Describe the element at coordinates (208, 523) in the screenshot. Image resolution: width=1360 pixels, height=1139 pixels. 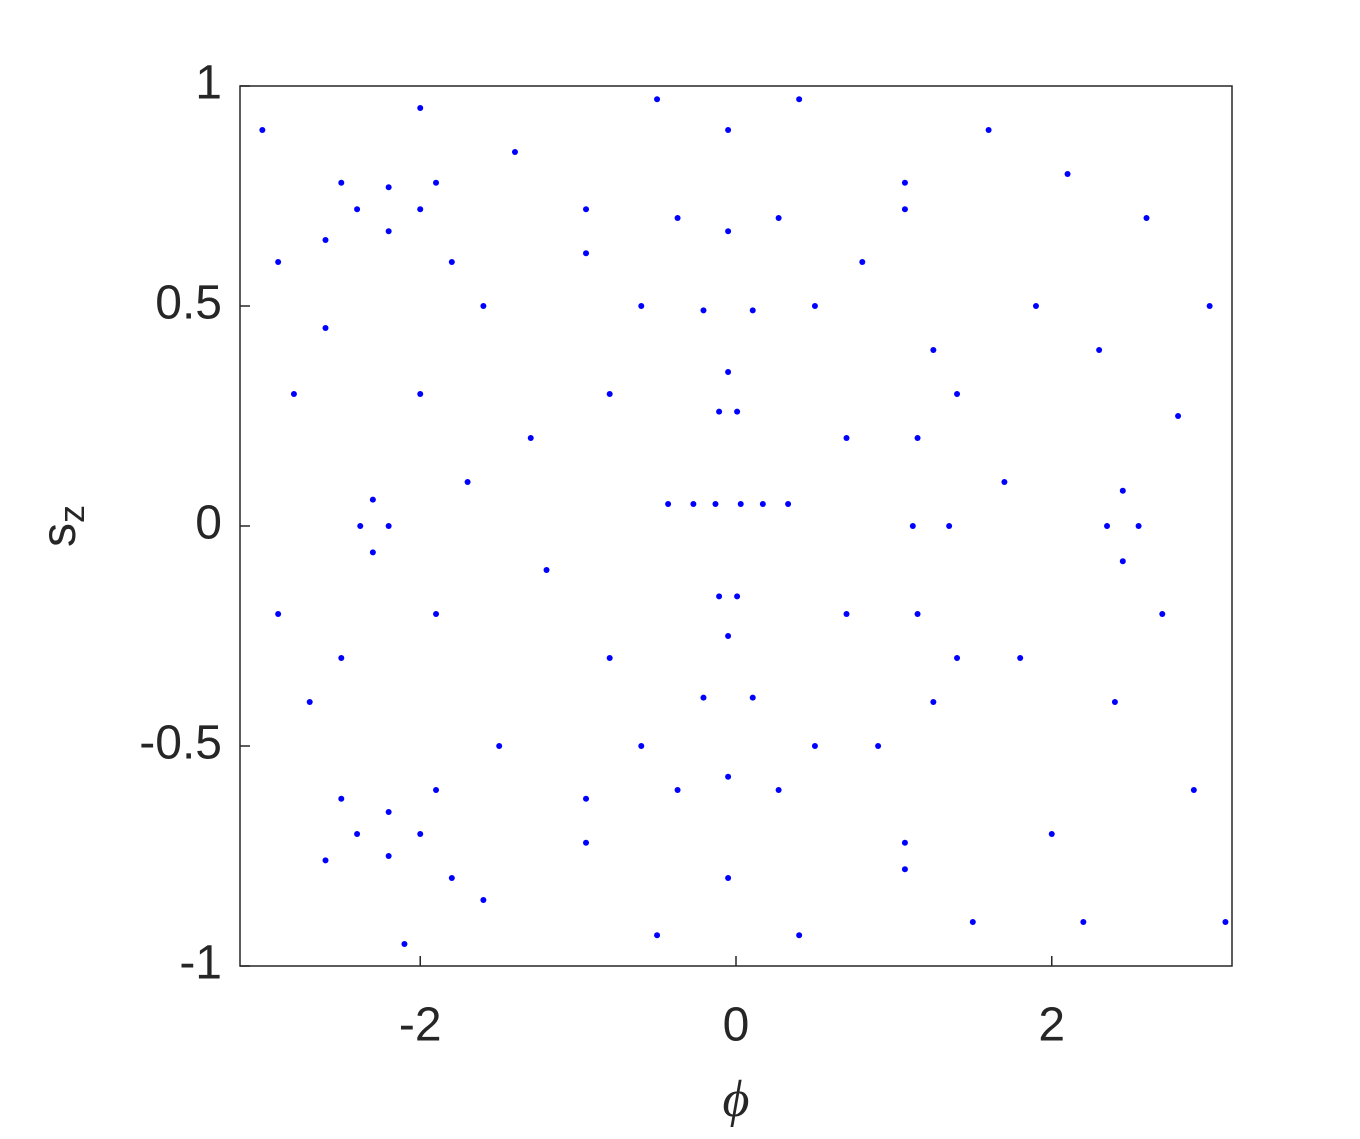
I see `y-tick-label: 0` at that location.